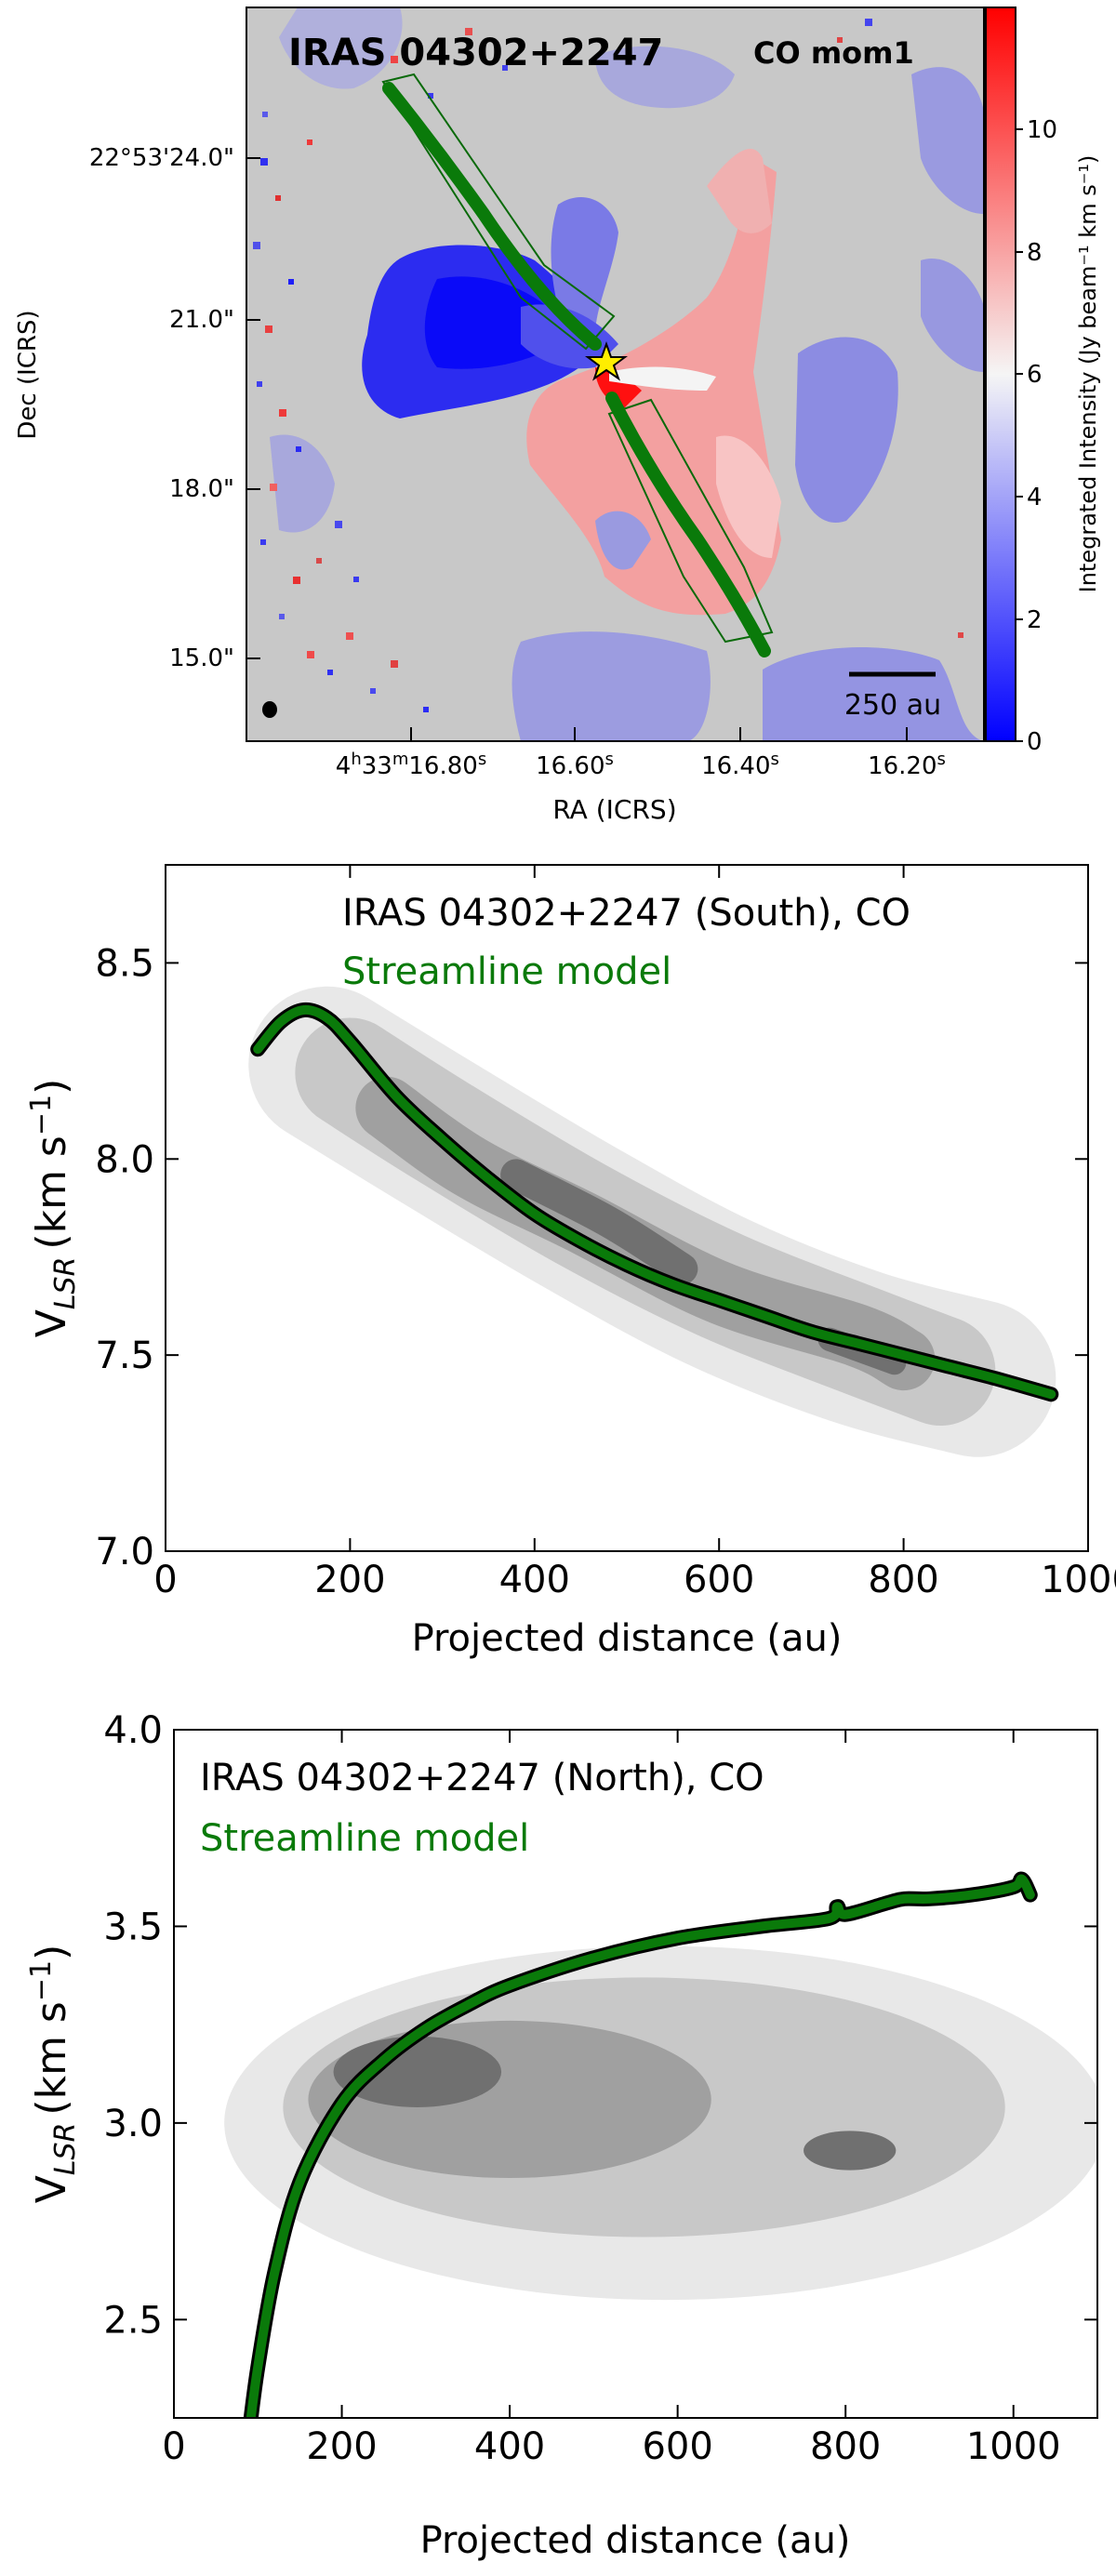 The width and height of the screenshot is (1116, 2576). What do you see at coordinates (635, 2540) in the screenshot?
I see `north-xlabel: Projected distance (au)` at bounding box center [635, 2540].